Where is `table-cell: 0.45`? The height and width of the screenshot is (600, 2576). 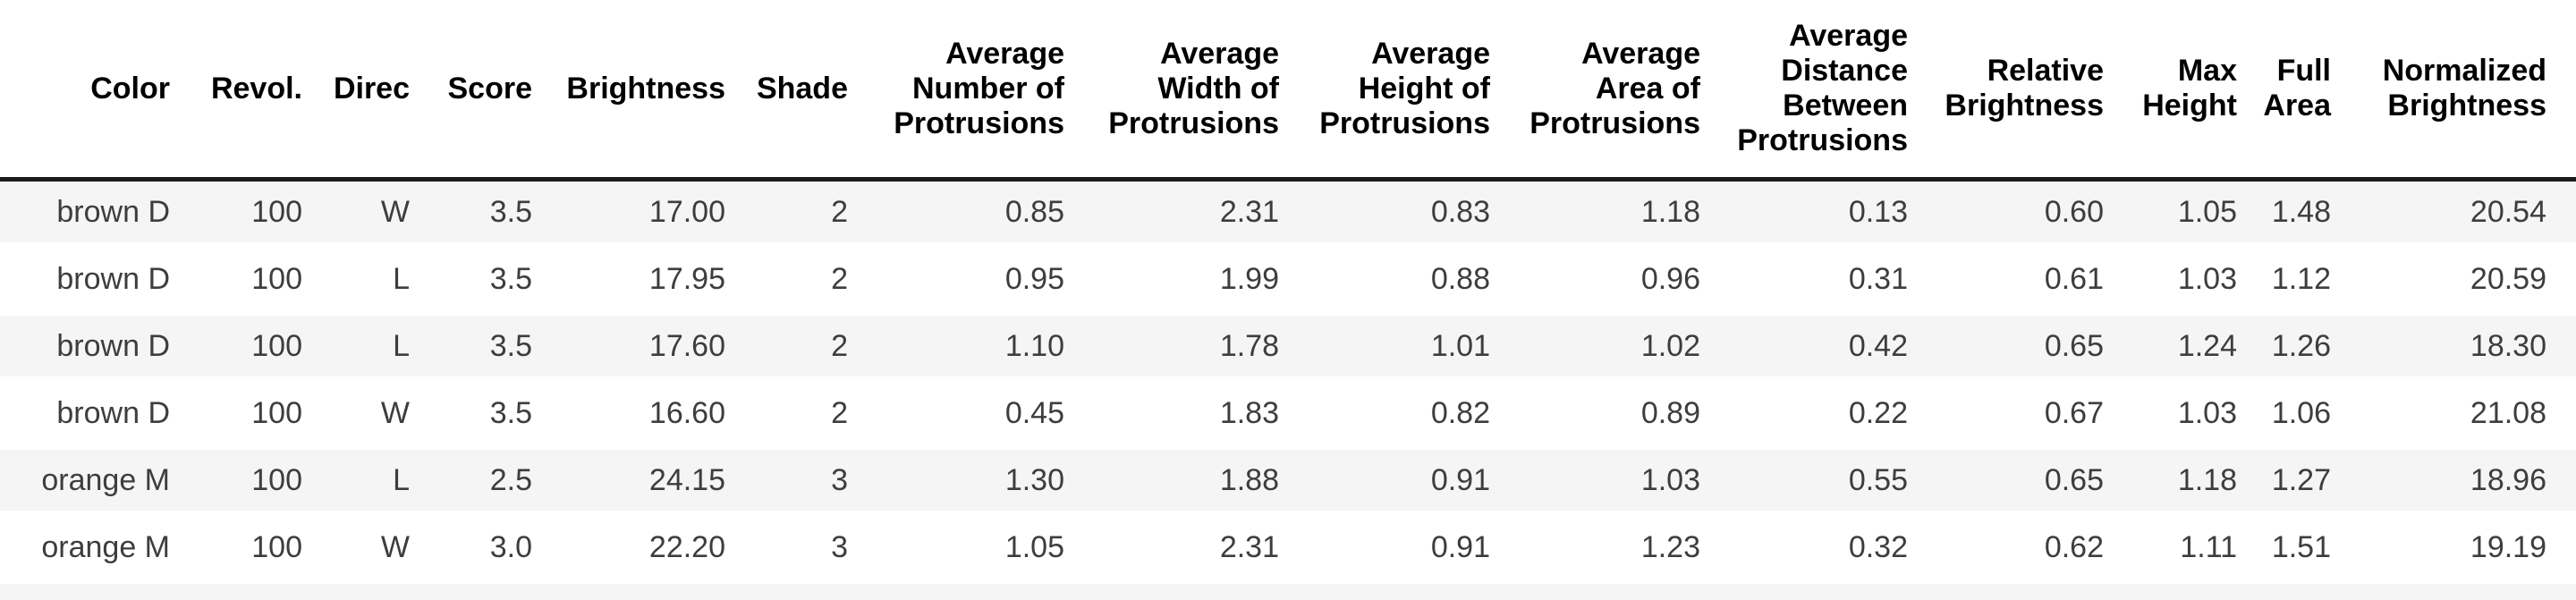 table-cell: 0.45 is located at coordinates (974, 414).